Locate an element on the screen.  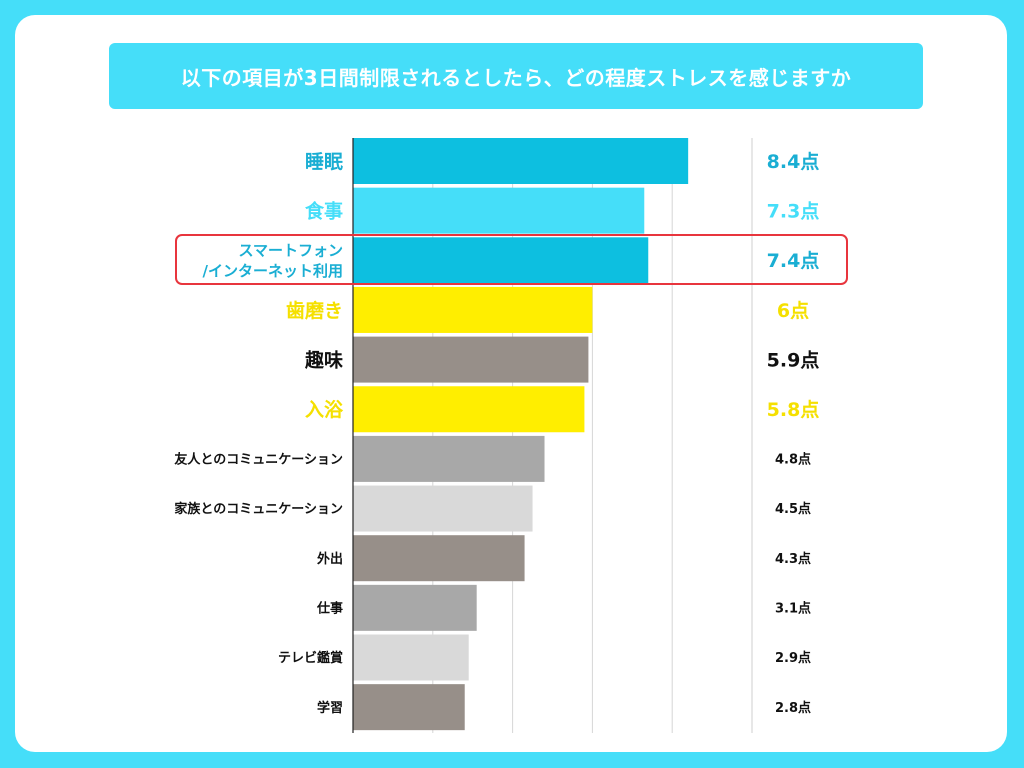
value-label: 2.9点 is located at coordinates (793, 658).